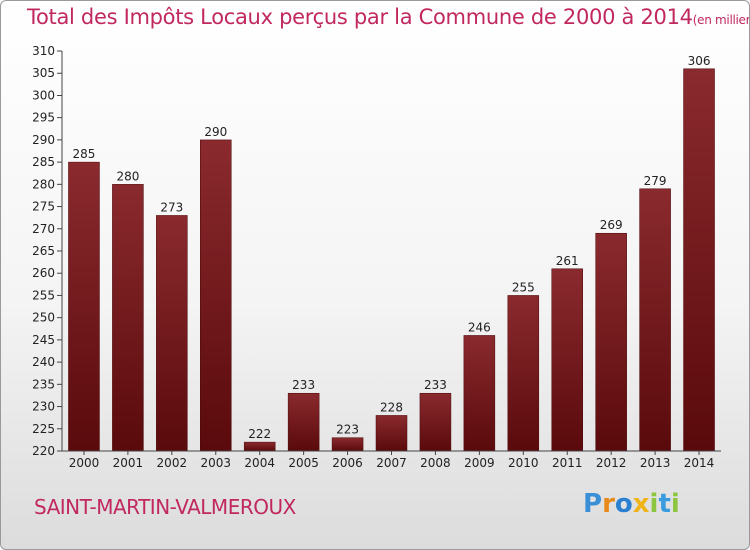 This screenshot has height=550, width=750. I want to click on y-tick-label: 250, so click(43, 318).